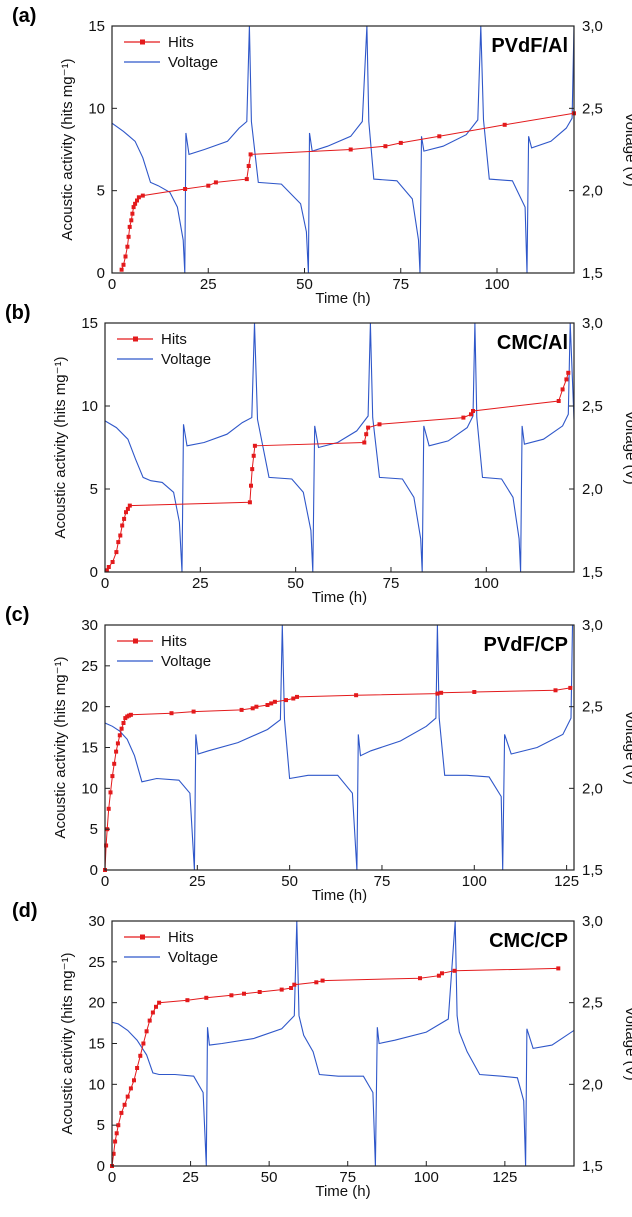 Image resolution: width=632 pixels, height=1217 pixels. What do you see at coordinates (504, 1177) in the screenshot?
I see `x-tick-label: 125` at bounding box center [504, 1177].